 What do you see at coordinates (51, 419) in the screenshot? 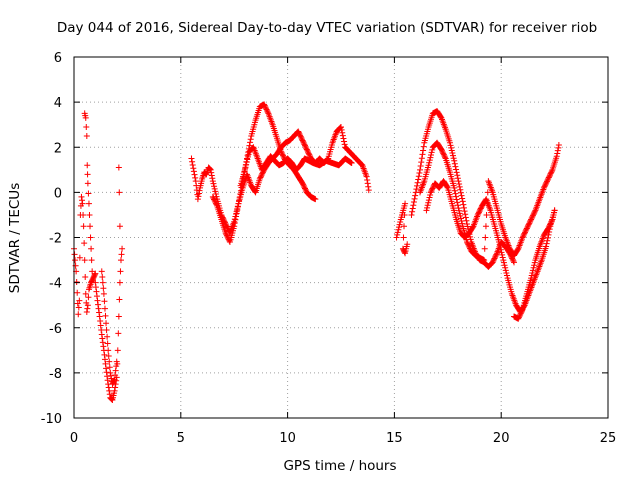
I see `y-tick-label: -10` at bounding box center [51, 419].